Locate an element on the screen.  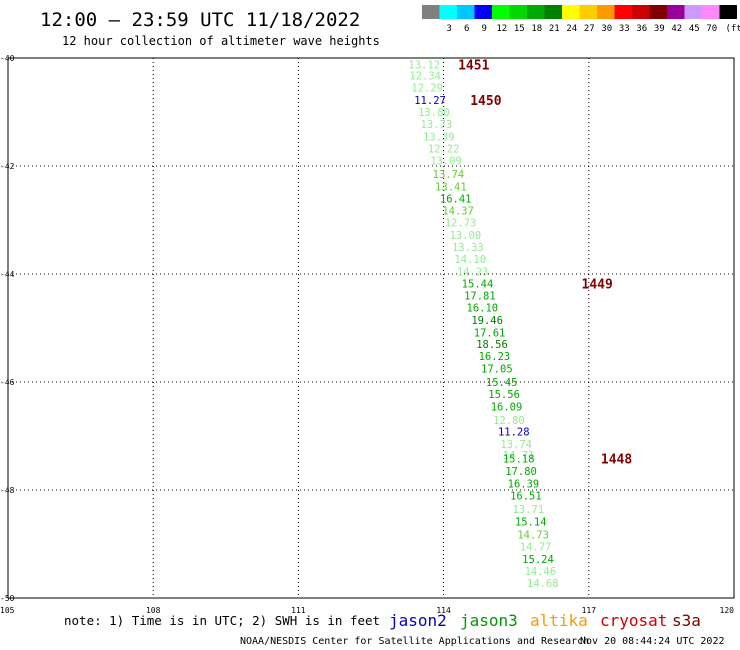
wave-height-label: 15.24 is located at coordinates (538, 560).